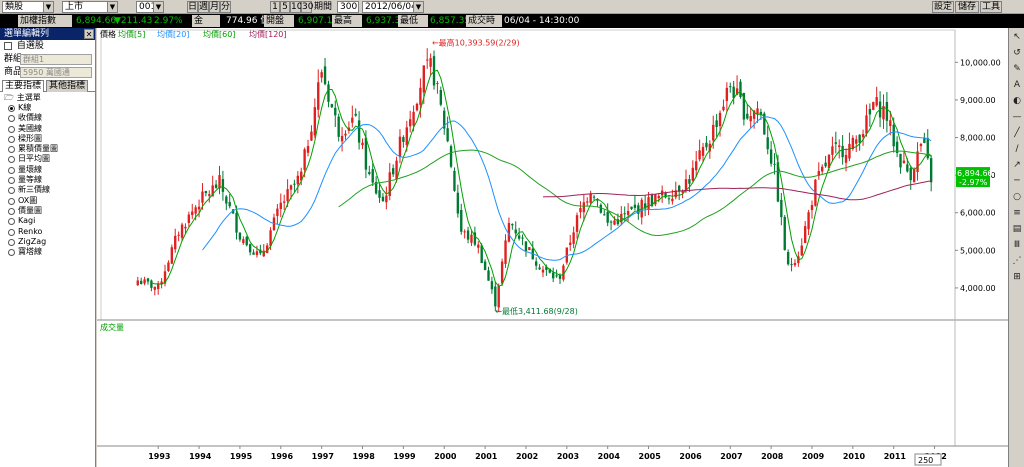 Image resolution: width=1024 pixels, height=467 pixels. I want to click on indicator-item: Renko, so click(47, 232).